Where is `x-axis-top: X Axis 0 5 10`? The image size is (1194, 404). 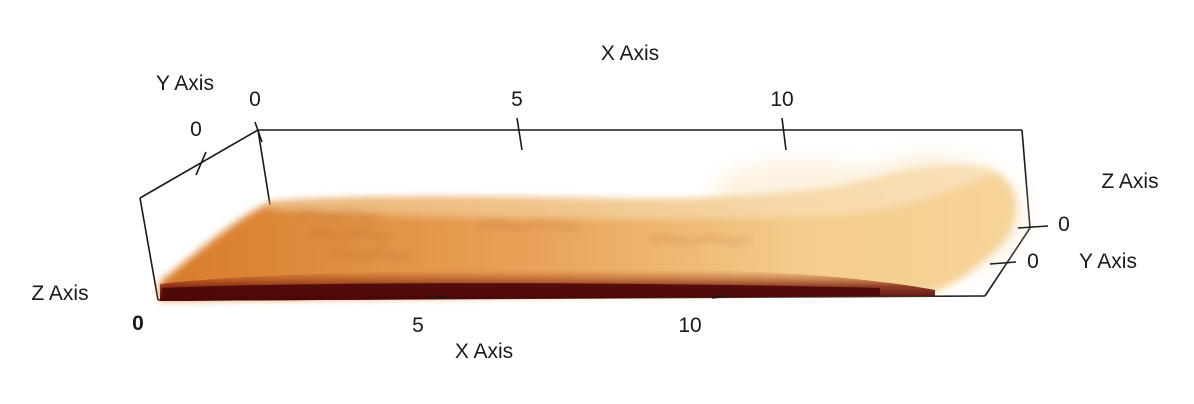
x-axis-top: X Axis 0 5 10 is located at coordinates (521, 96).